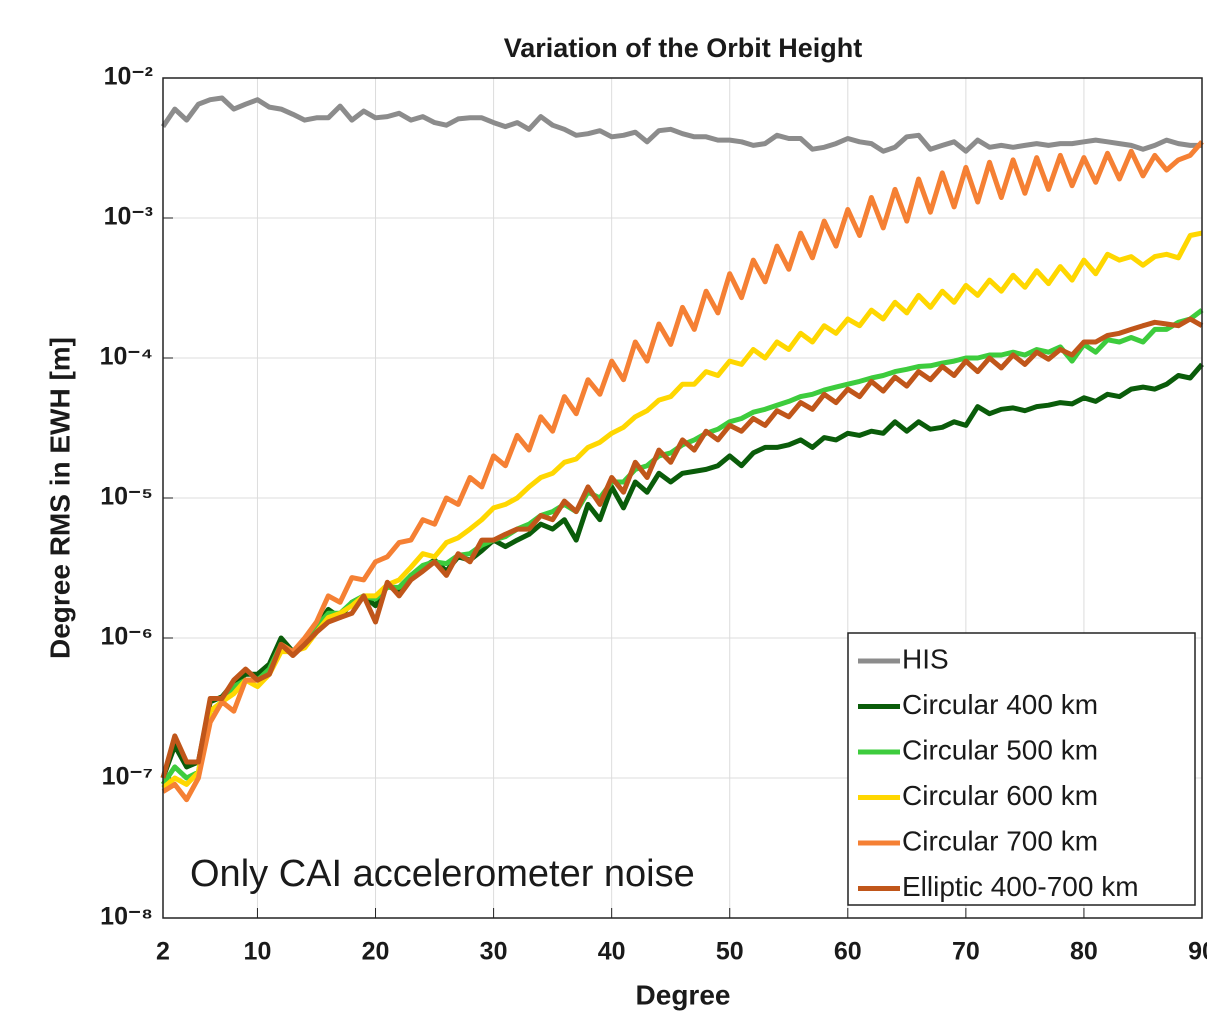  Describe the element at coordinates (163, 952) in the screenshot. I see `x-tick-label: 2` at that location.